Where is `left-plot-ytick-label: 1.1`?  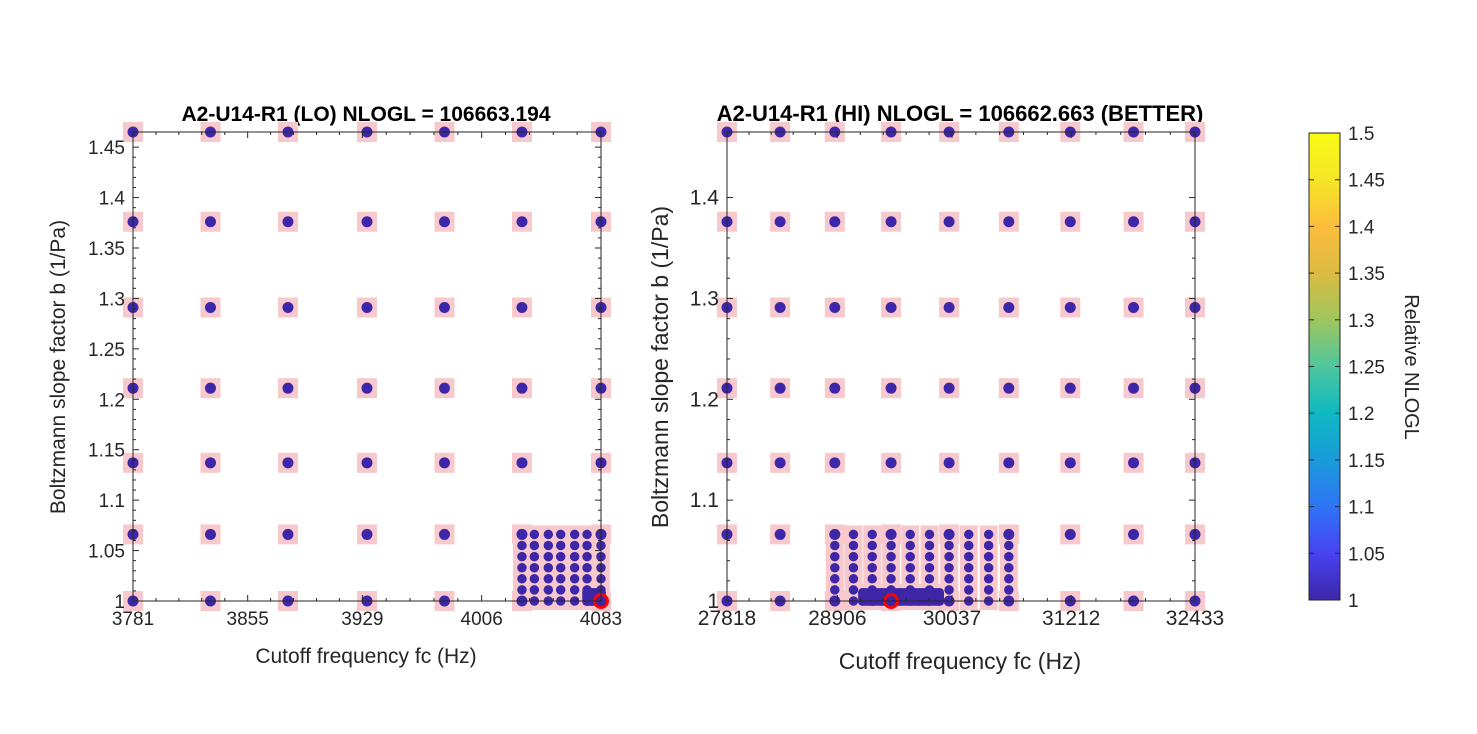 left-plot-ytick-label: 1.1 is located at coordinates (112, 501).